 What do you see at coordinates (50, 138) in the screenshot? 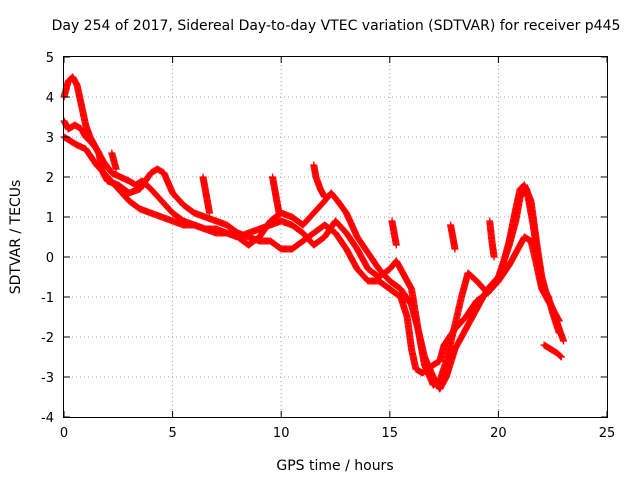
I see `y-tick-label: 3` at bounding box center [50, 138].